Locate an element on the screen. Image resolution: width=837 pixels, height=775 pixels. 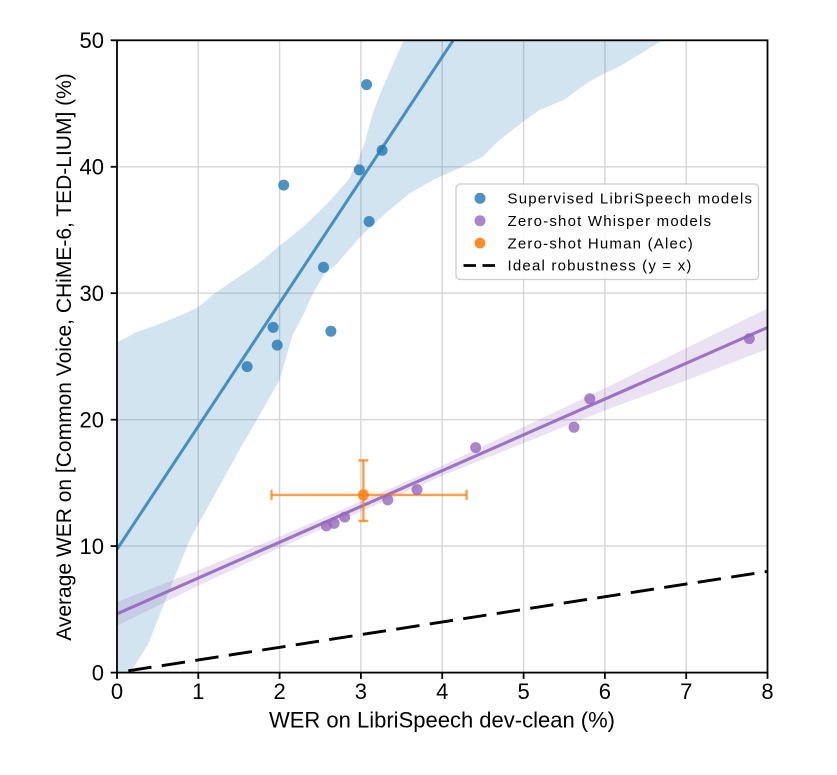
svg-text: 3 is located at coordinates (361, 691).